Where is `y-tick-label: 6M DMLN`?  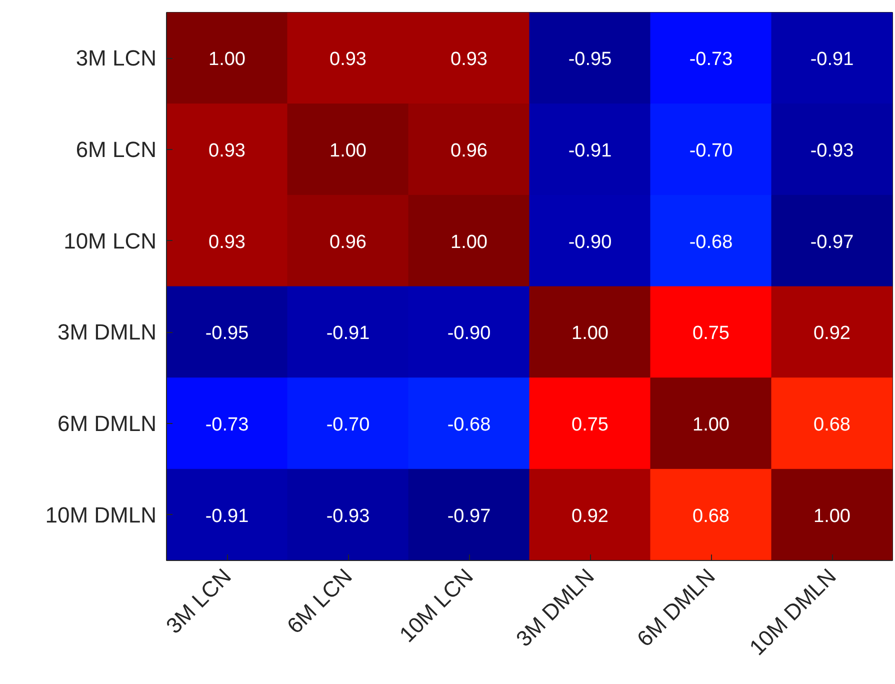
y-tick-label: 6M DMLN is located at coordinates (107, 423).